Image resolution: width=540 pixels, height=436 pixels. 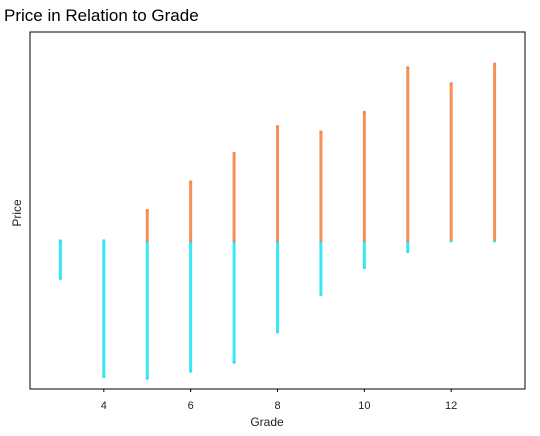 What do you see at coordinates (101, 15) in the screenshot?
I see `chart-title: Price in Relation to Grade` at bounding box center [101, 15].